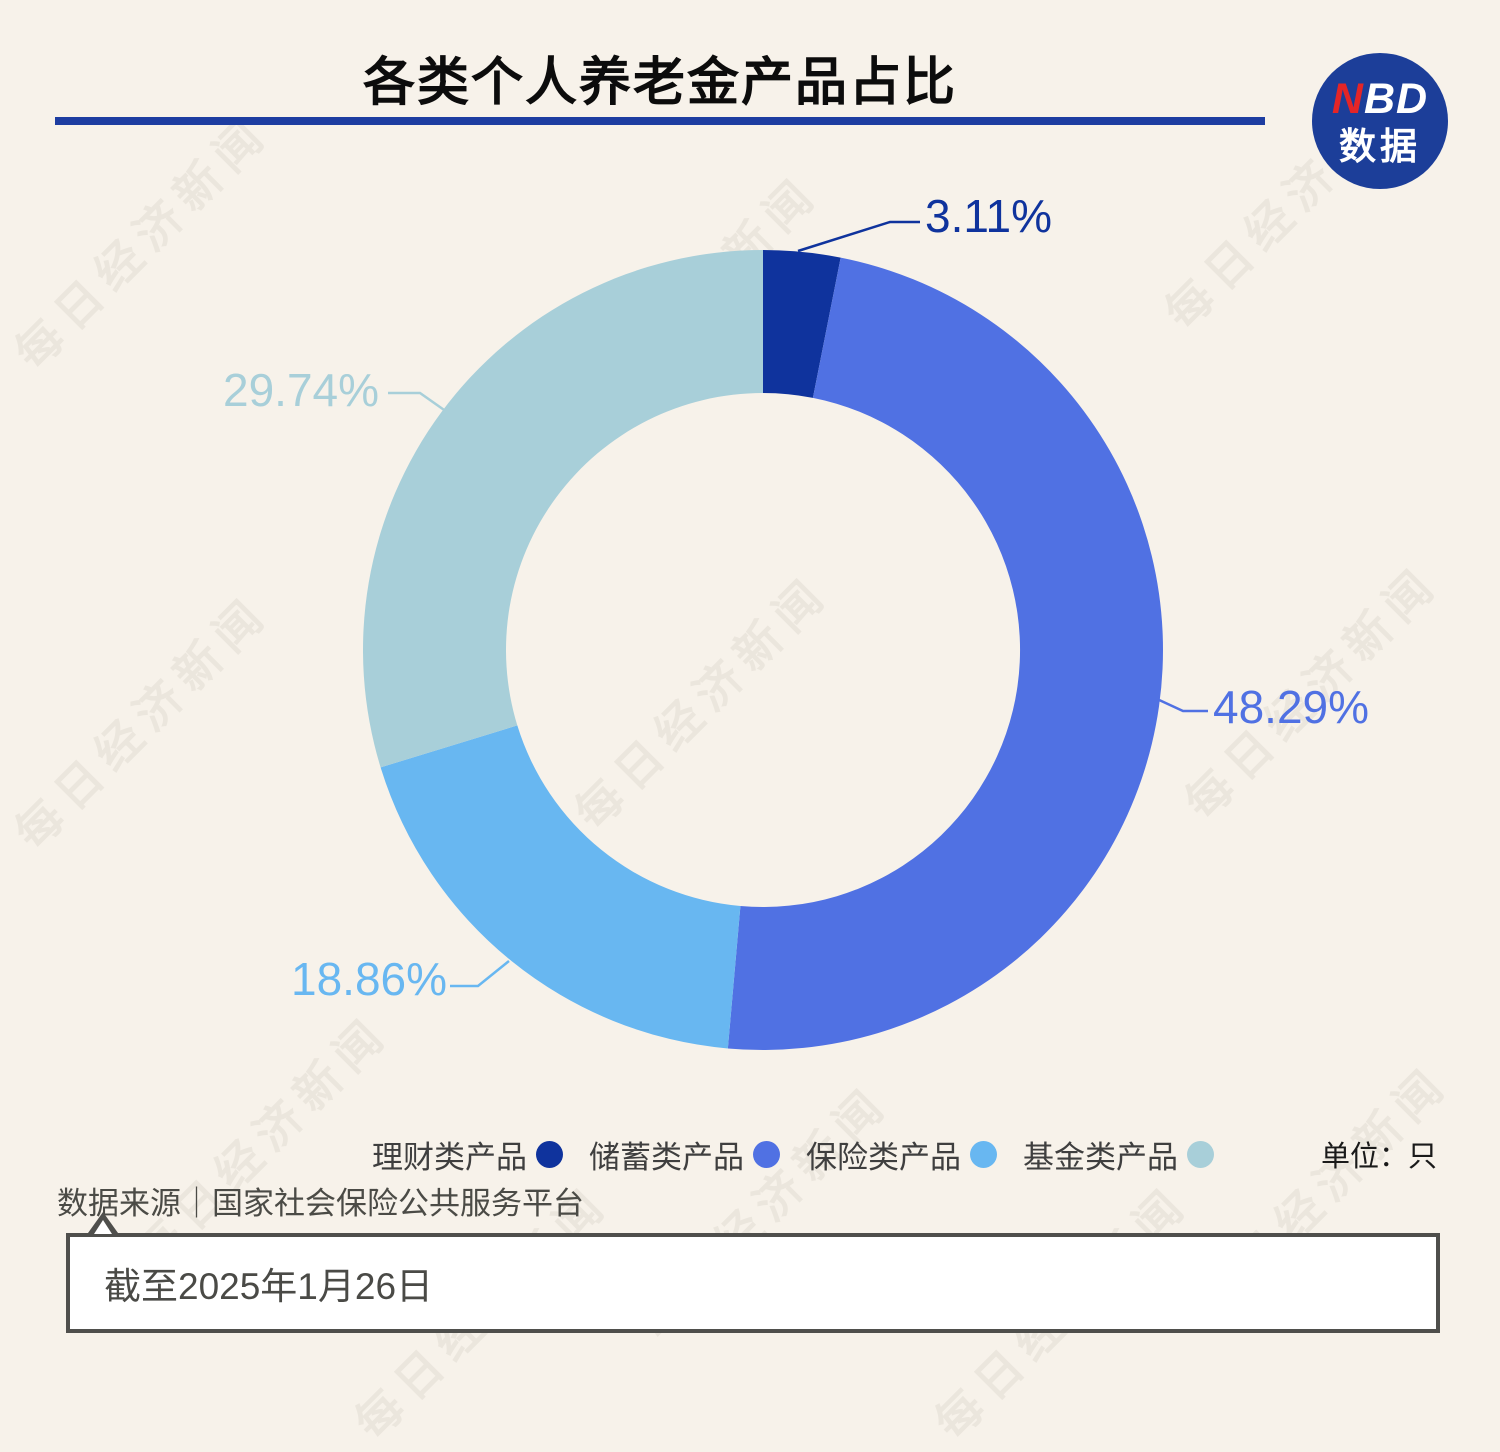 This screenshot has height=1452, width=1500. I want to click on pct-label-savings: 48.29%, so click(1291, 707).